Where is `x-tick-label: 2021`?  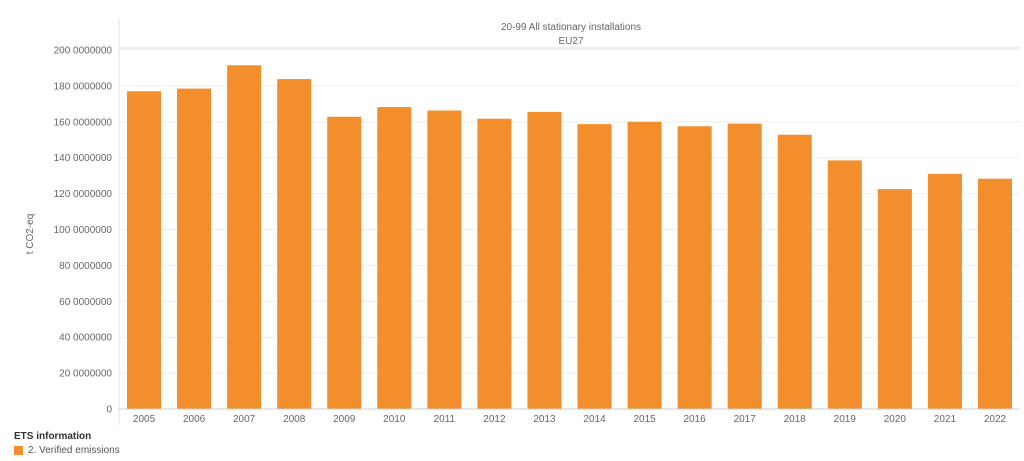 x-tick-label: 2021 is located at coordinates (945, 419).